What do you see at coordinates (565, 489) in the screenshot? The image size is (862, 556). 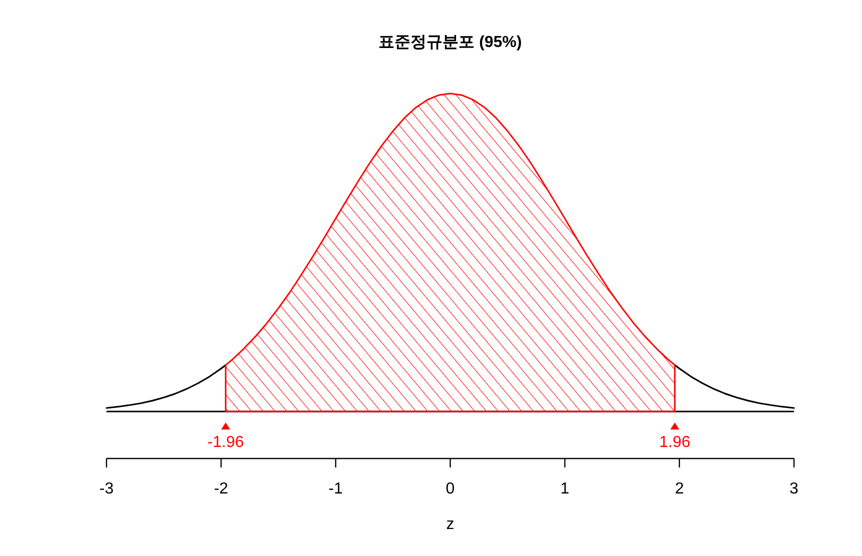 I see `x-tick-label: 1` at bounding box center [565, 489].